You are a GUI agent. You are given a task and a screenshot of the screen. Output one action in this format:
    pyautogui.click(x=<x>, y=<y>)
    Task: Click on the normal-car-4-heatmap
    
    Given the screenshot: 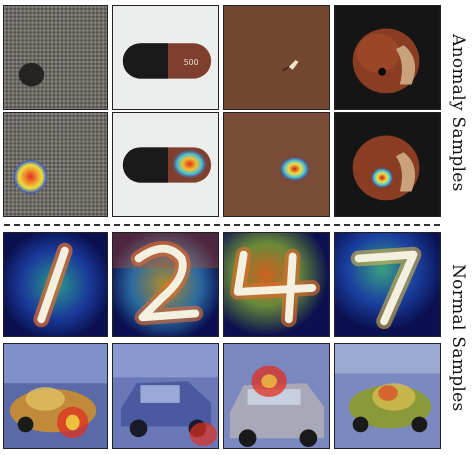 What is the action you would take?
    pyautogui.click(x=387, y=396)
    